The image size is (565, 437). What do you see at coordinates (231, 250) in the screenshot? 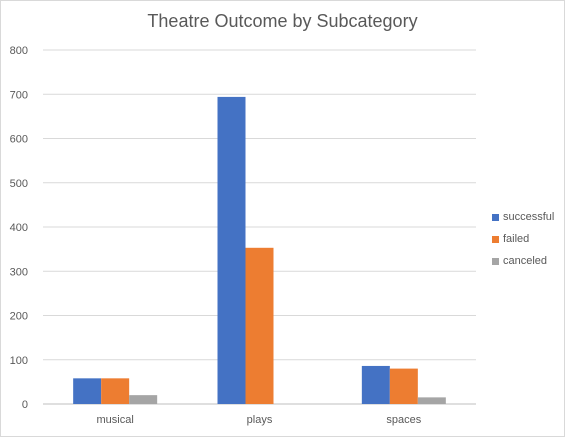
I see `bar-successful-plays` at bounding box center [231, 250].